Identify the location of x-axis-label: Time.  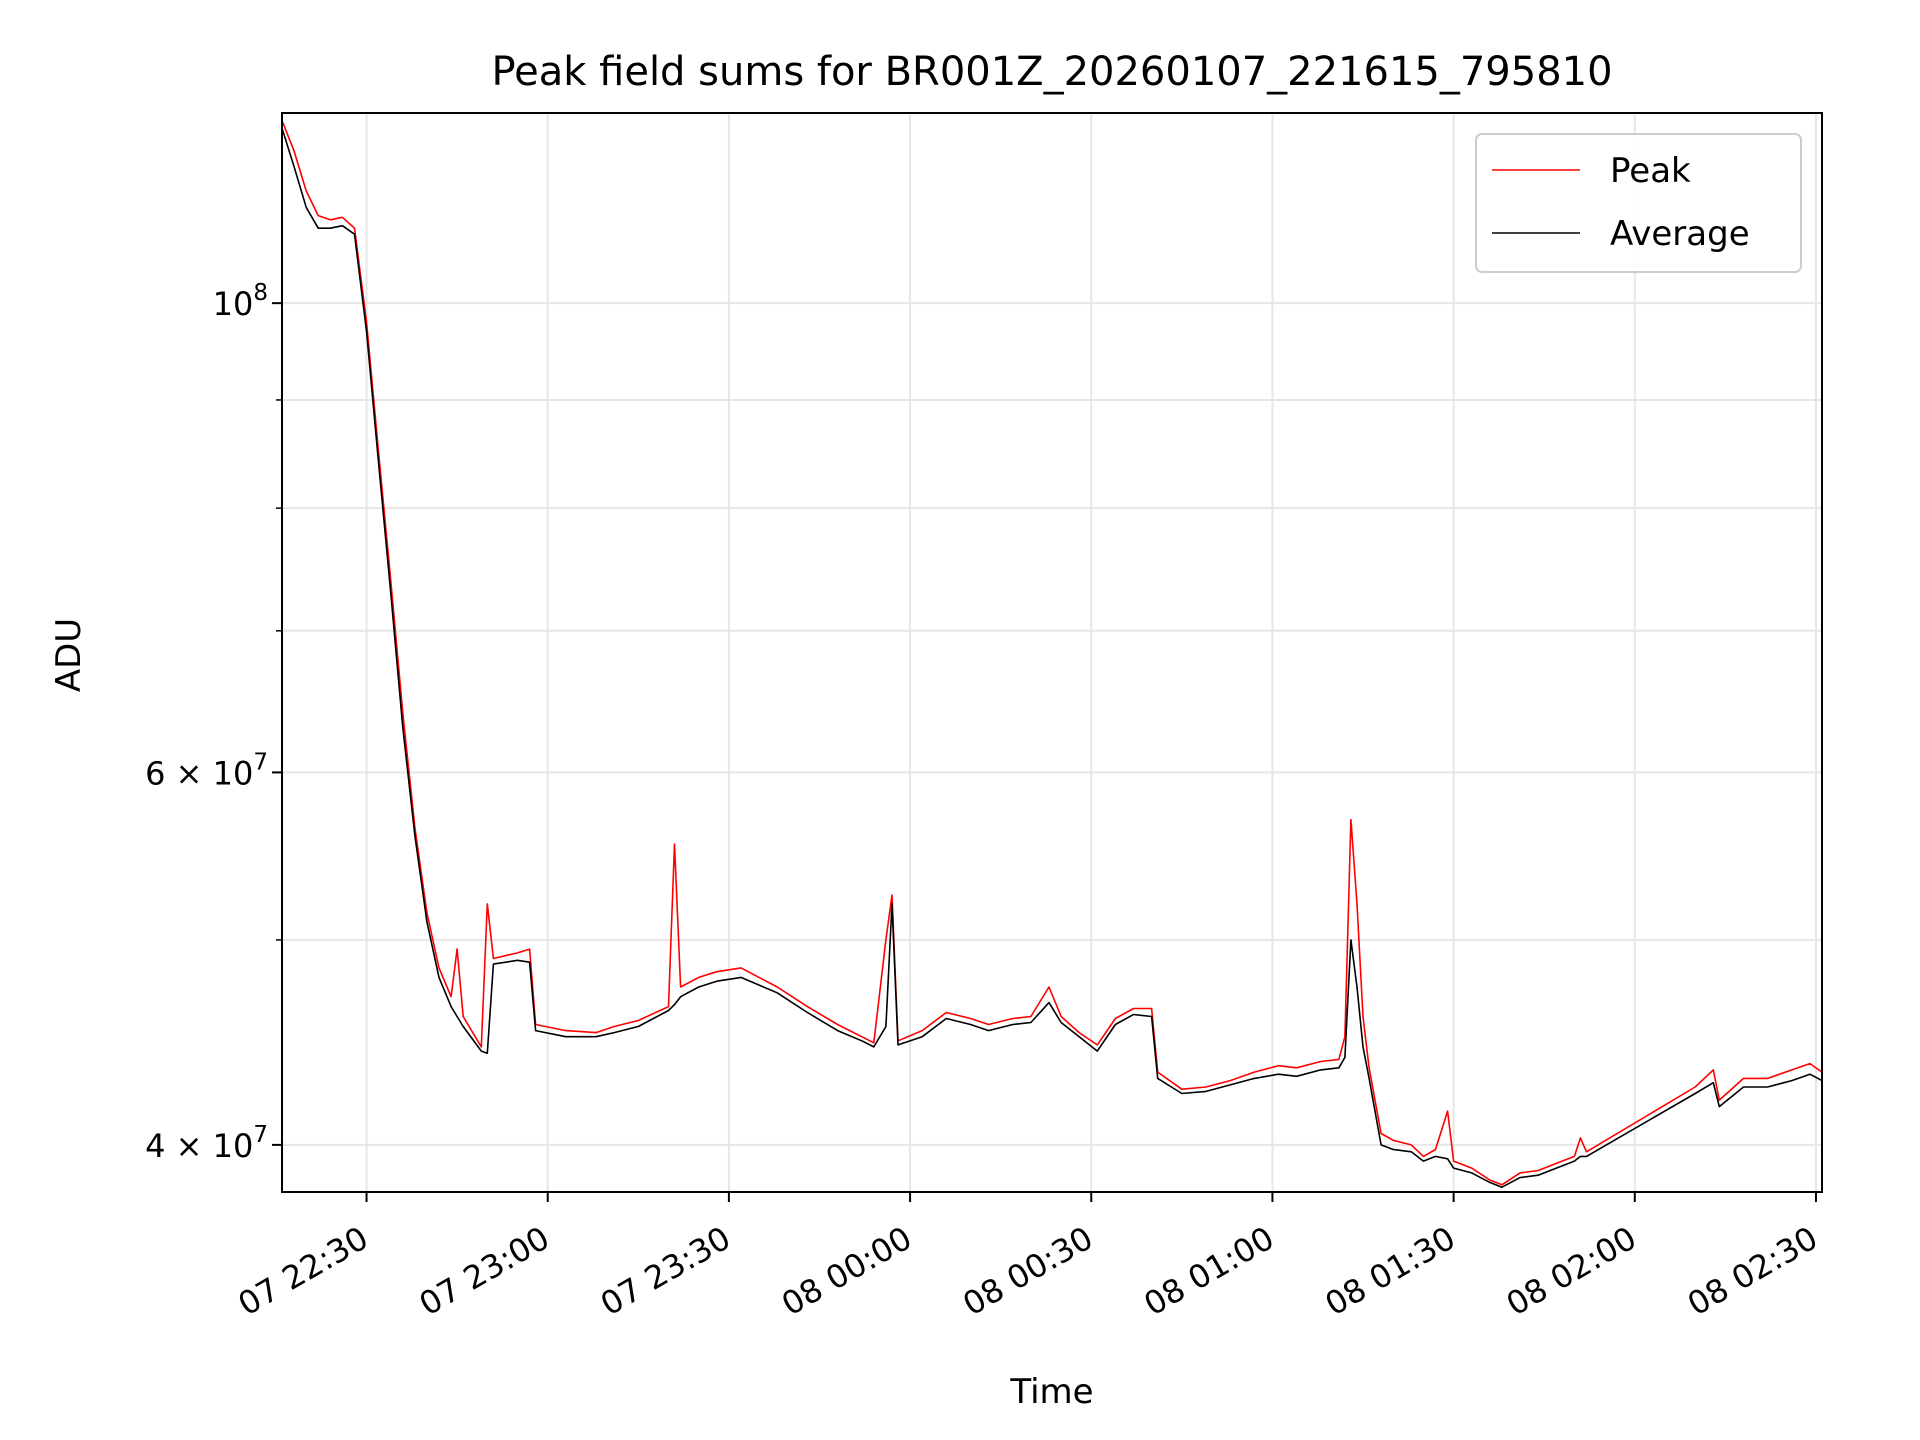
(1051, 1392).